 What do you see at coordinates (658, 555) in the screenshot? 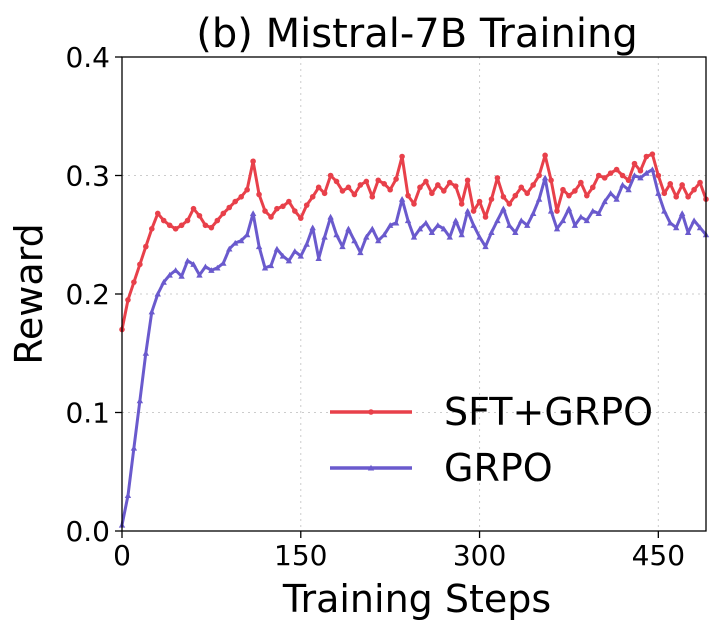
I see `x-tick-label: 450` at bounding box center [658, 555].